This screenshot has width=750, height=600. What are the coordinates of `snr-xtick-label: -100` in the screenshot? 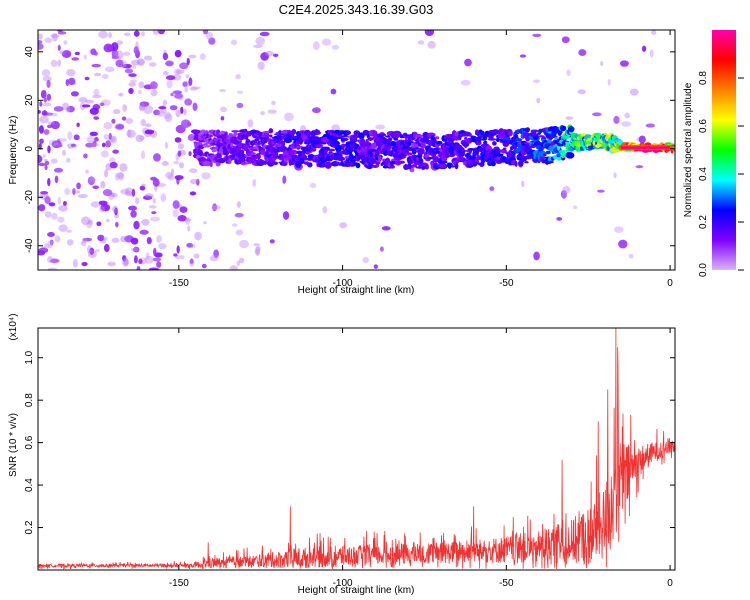 It's located at (343, 583).